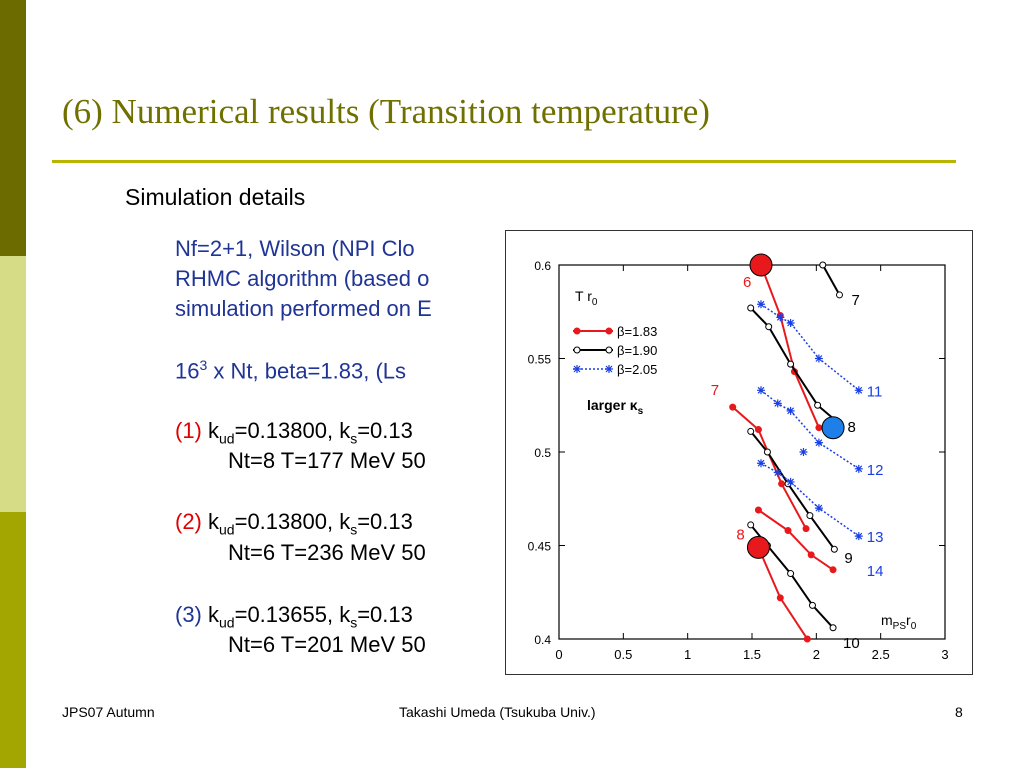  I want to click on lattice-size-exponent: 3, so click(203, 365).